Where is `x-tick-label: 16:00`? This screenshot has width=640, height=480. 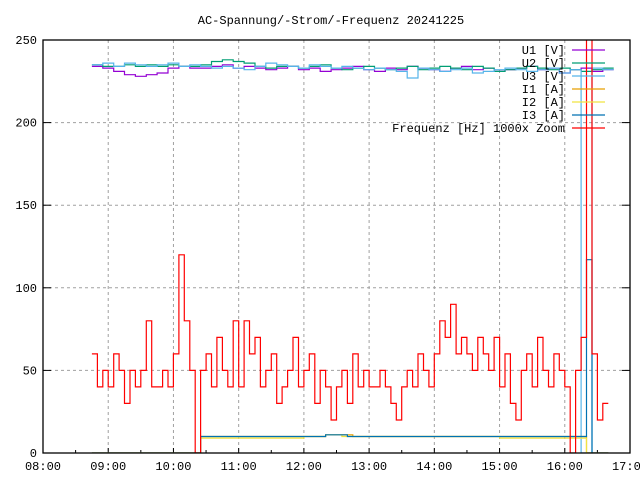 x-tick-label: 16:00 is located at coordinates (565, 467).